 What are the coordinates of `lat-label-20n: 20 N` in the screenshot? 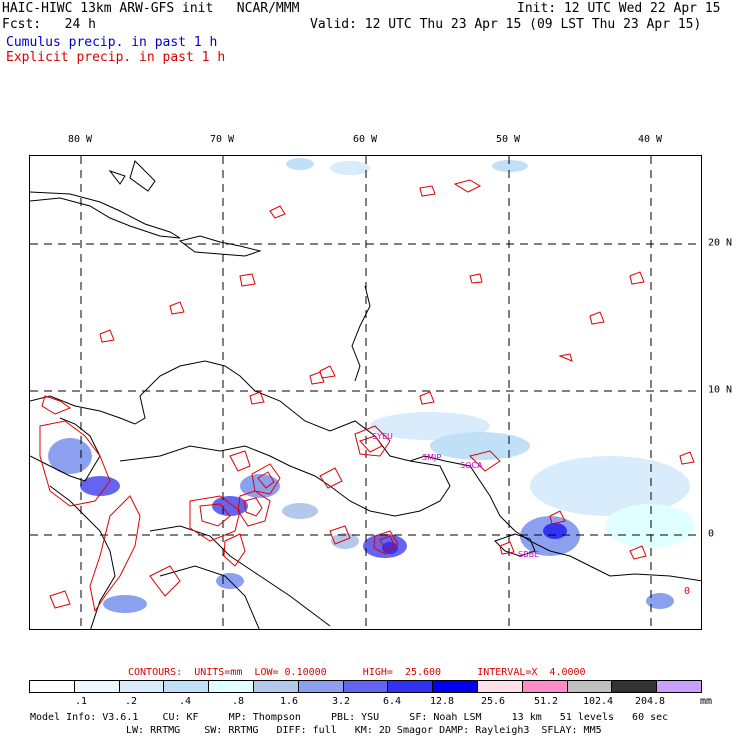 It's located at (720, 243).